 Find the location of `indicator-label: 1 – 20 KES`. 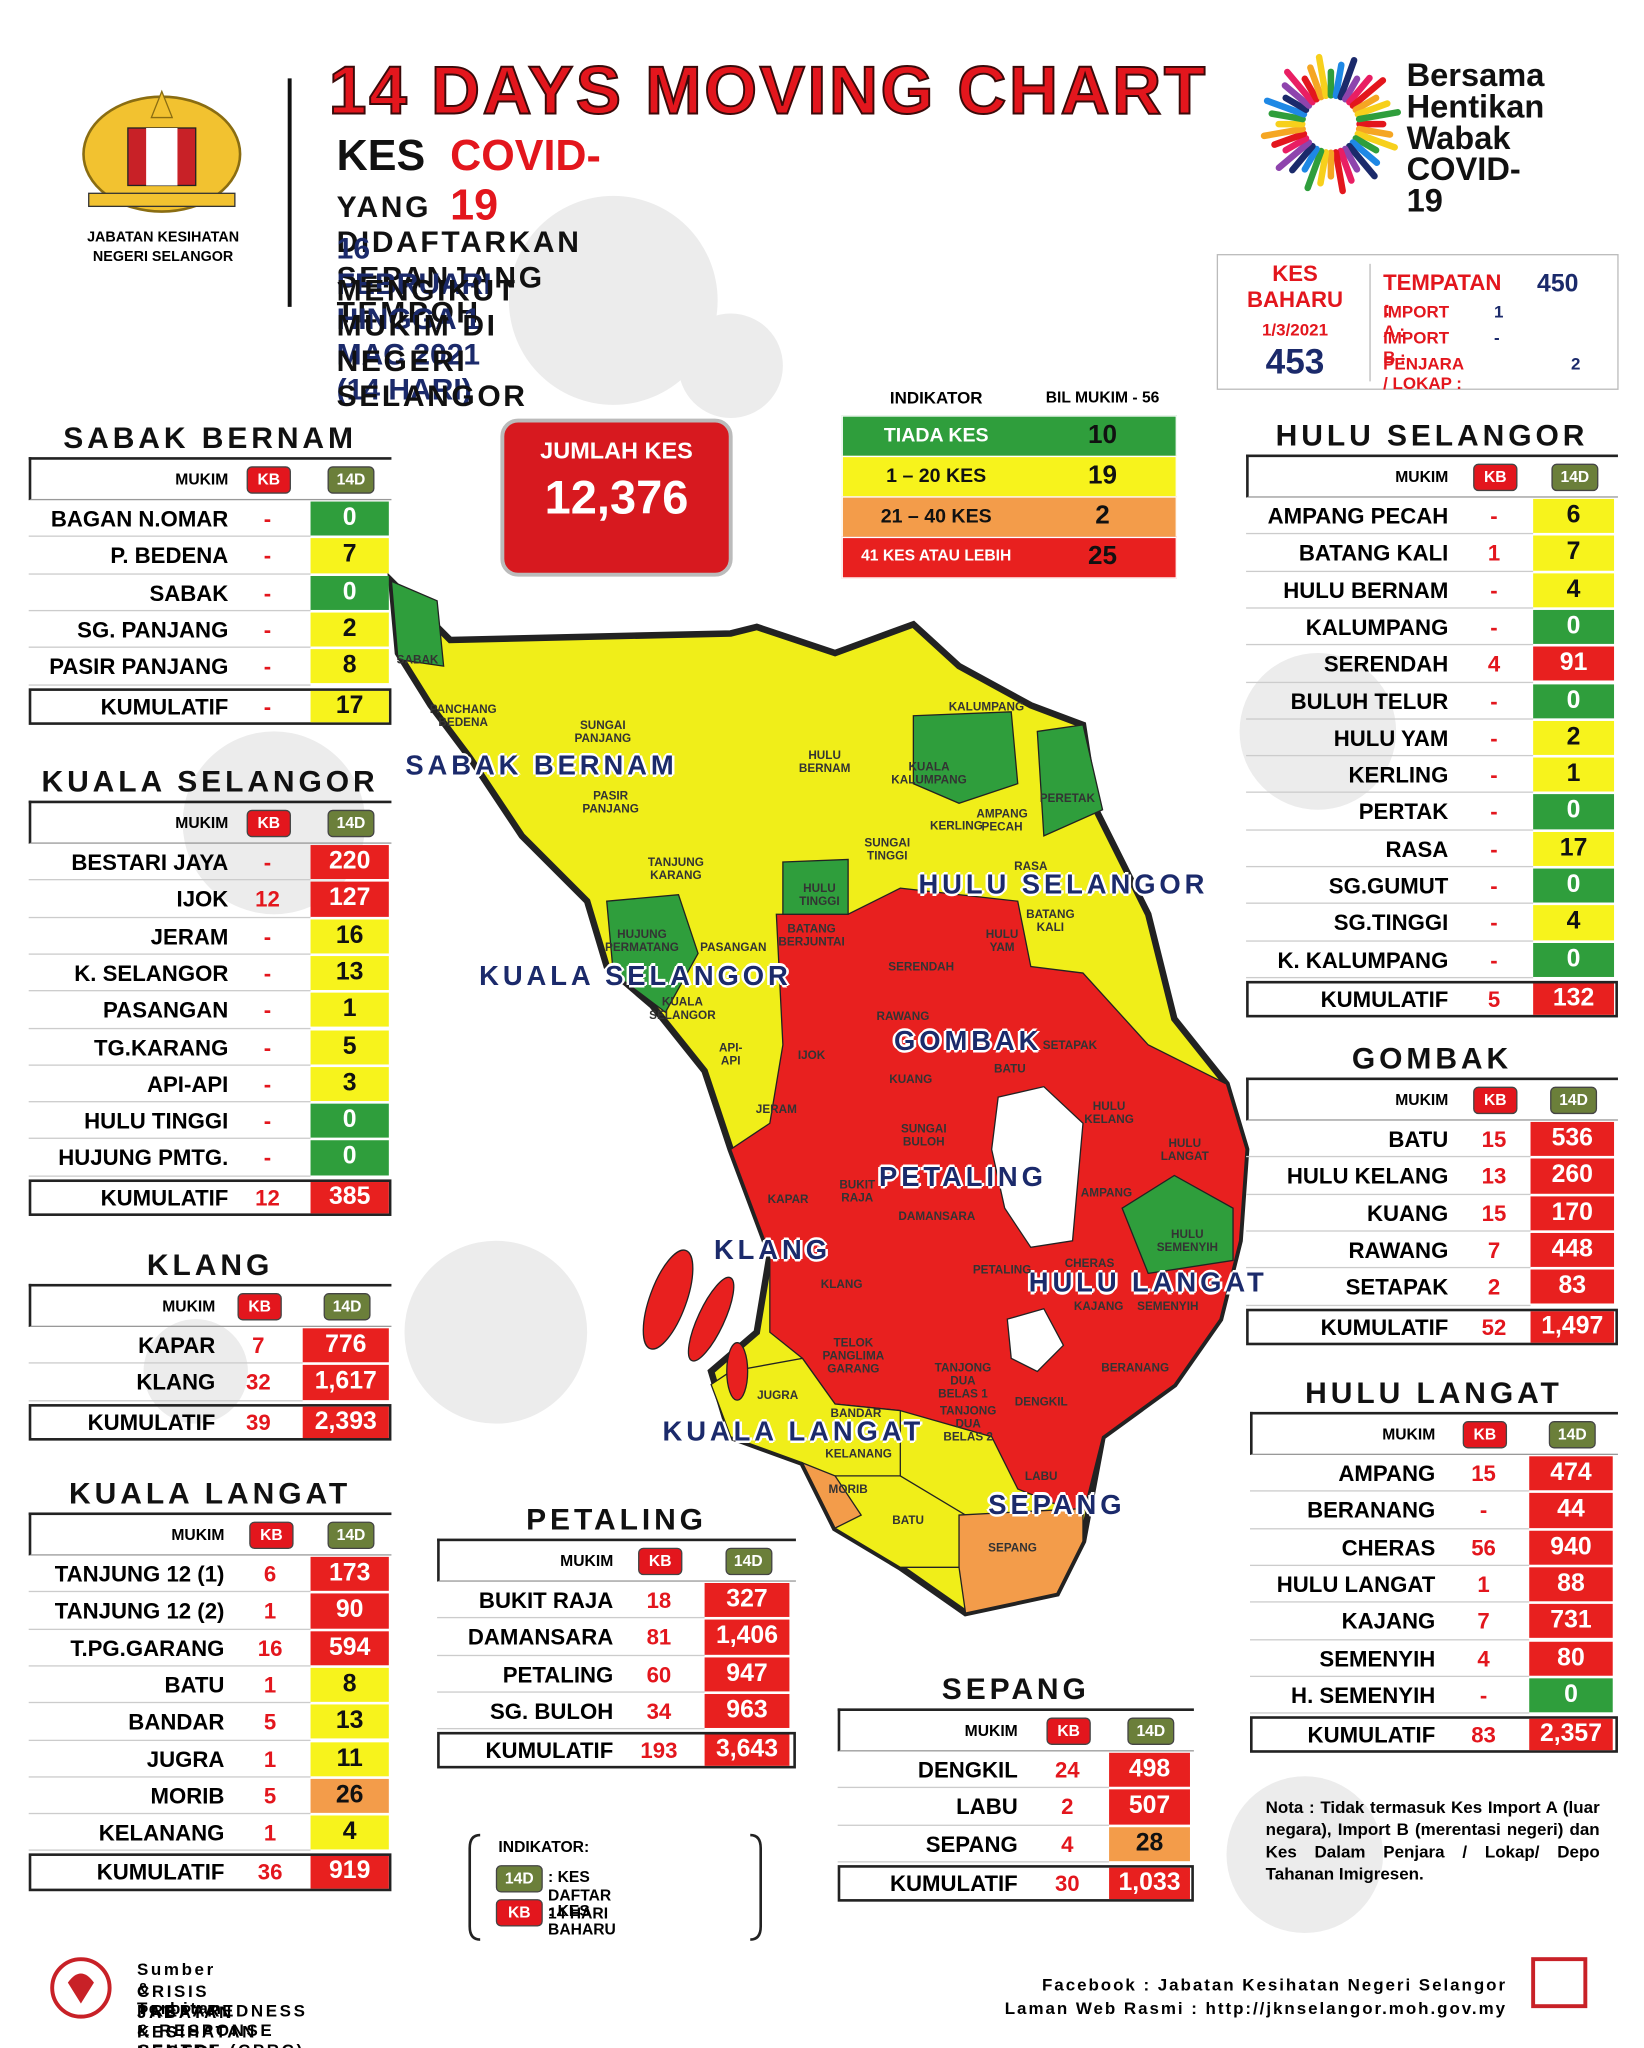

indicator-label: 1 – 20 KES is located at coordinates (936, 476).